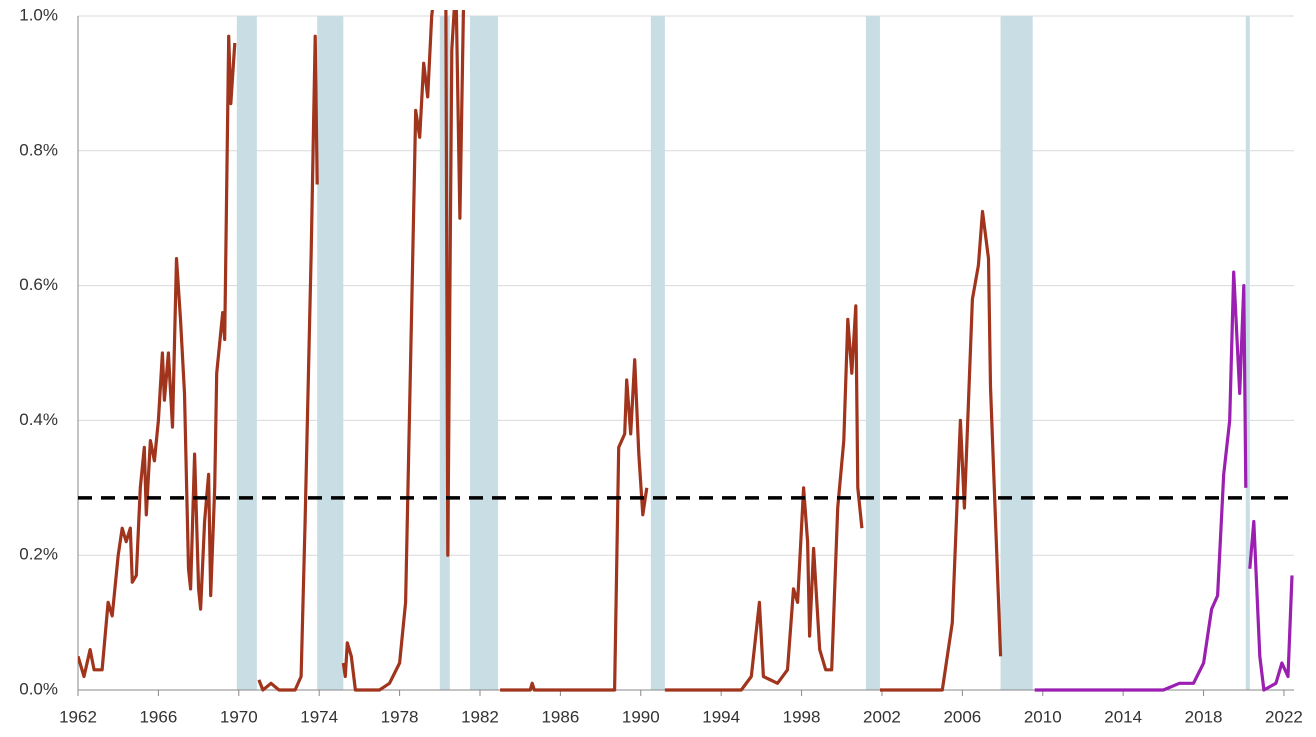 Image resolution: width=1316 pixels, height=737 pixels. Describe the element at coordinates (78, 716) in the screenshot. I see `x-tick-label: 1962` at that location.